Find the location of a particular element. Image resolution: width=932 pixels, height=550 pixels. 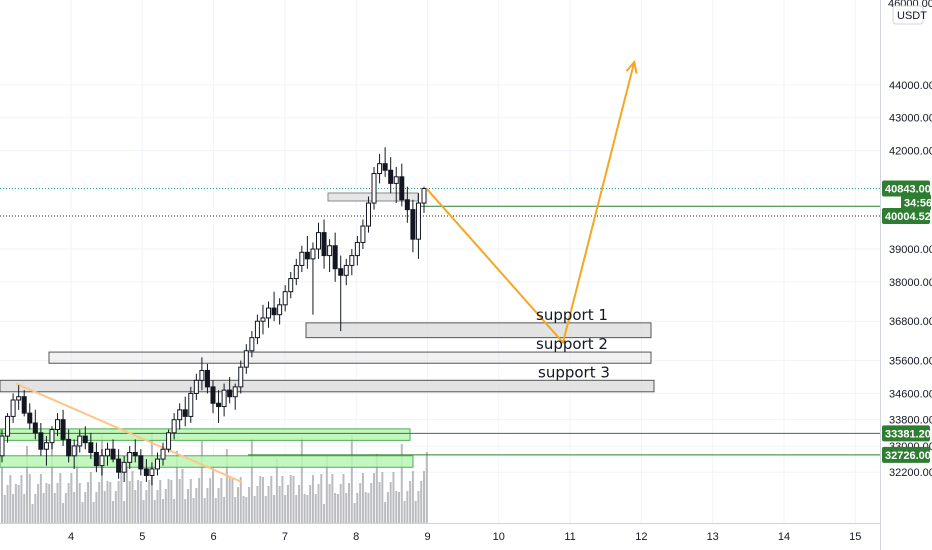

currency-badge is located at coordinates (908, 15).